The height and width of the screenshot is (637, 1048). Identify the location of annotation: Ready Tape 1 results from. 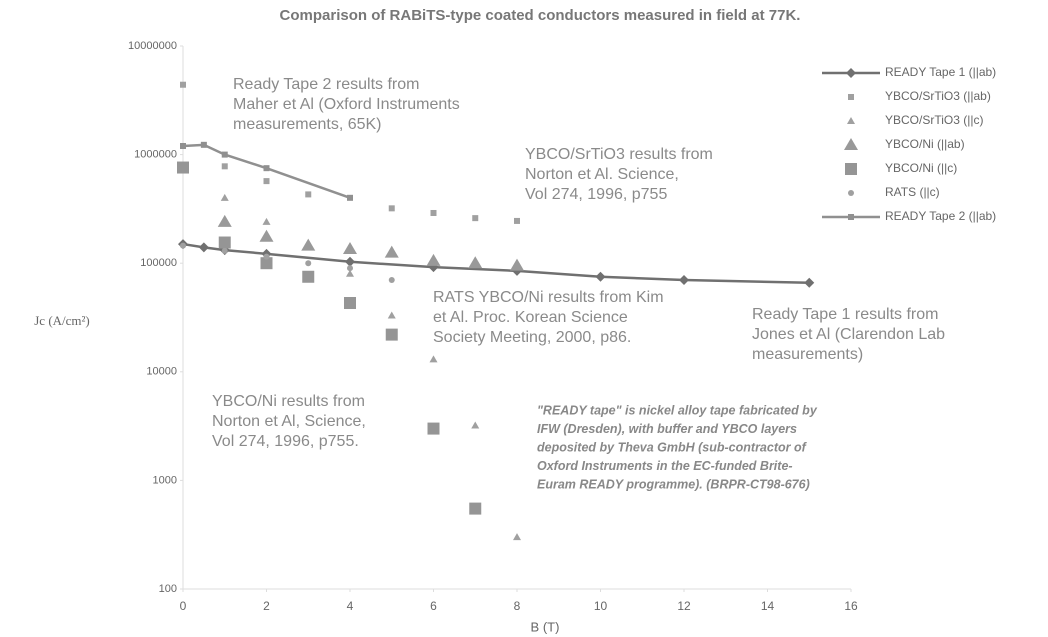
(845, 314).